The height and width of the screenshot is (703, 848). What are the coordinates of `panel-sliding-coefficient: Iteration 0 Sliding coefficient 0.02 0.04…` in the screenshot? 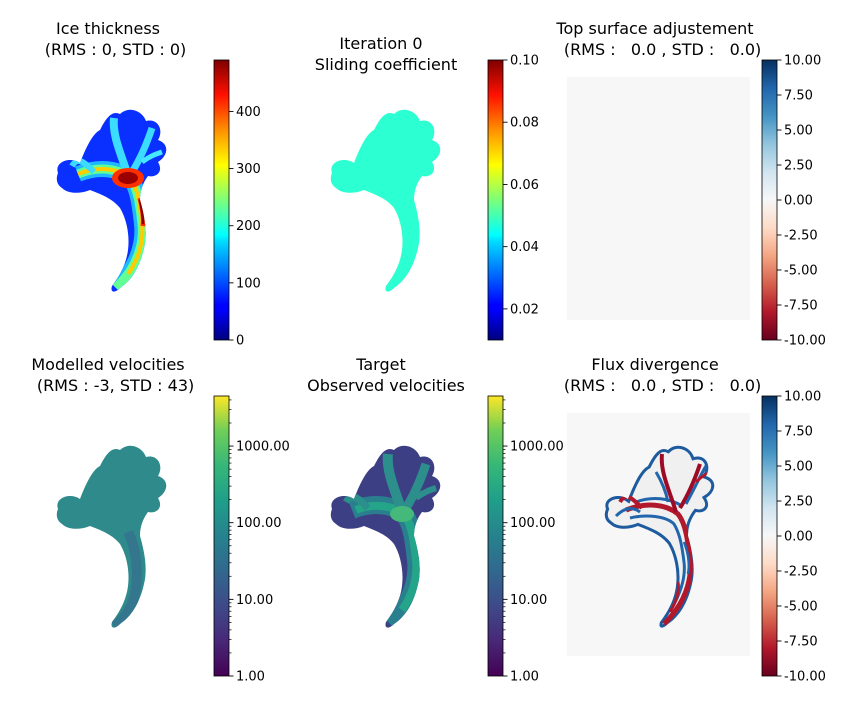 It's located at (427, 187).